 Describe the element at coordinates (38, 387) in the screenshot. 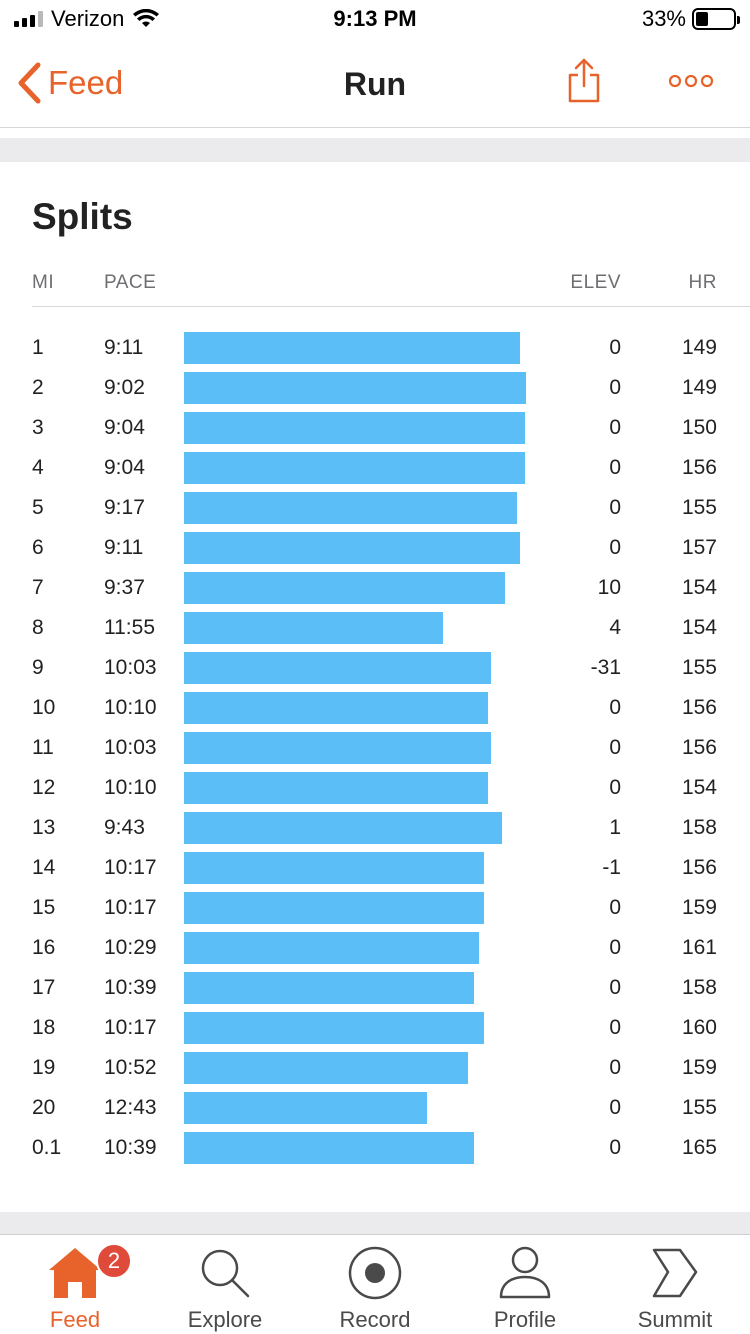

I see `split-mile: 2` at that location.